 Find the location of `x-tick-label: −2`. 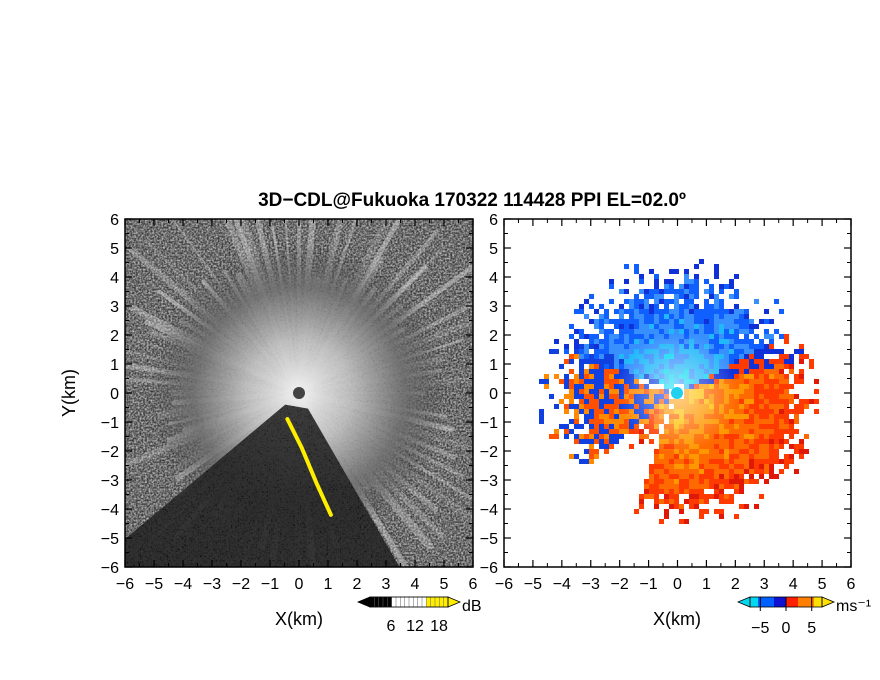

x-tick-label: −2 is located at coordinates (241, 584).